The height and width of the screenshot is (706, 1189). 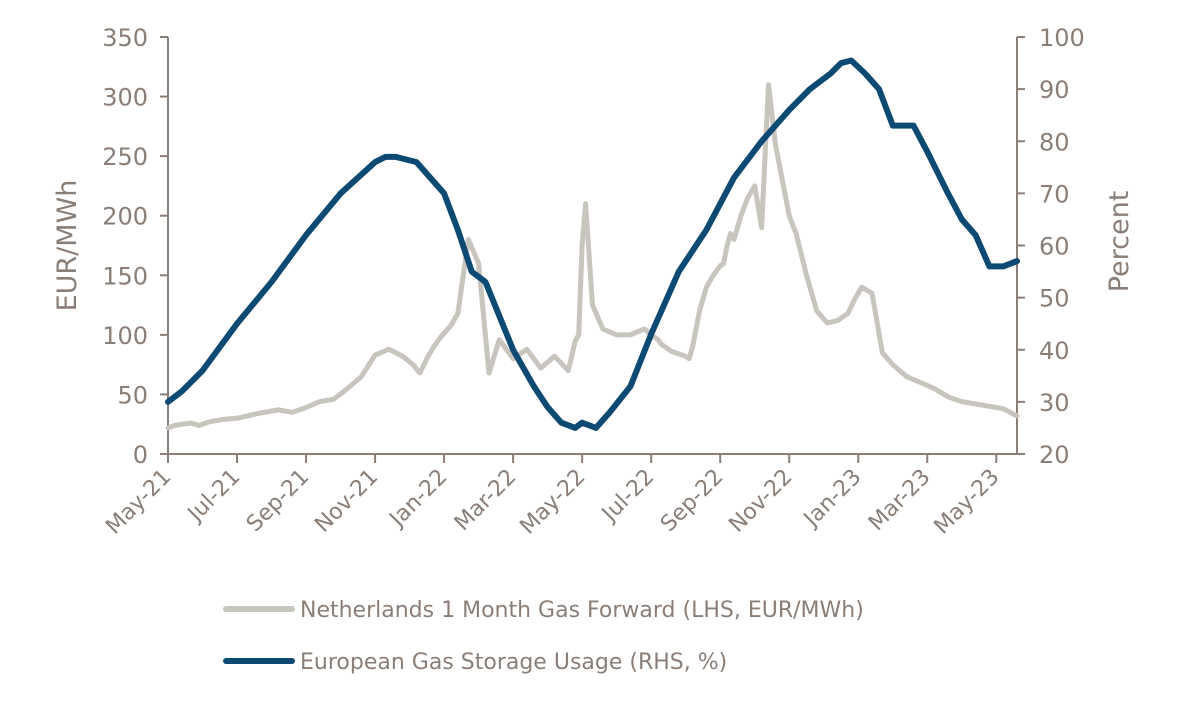 I want to click on left-y-tick-label: 50, so click(x=132, y=395).